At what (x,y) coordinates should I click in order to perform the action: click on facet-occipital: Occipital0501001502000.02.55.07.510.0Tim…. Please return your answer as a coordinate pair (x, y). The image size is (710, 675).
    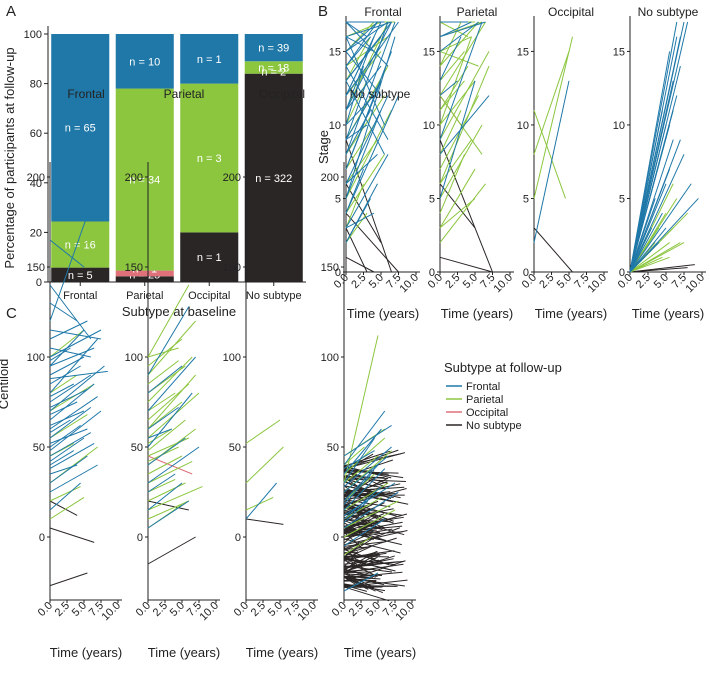
    Looking at the image, I should click on (271, 373).